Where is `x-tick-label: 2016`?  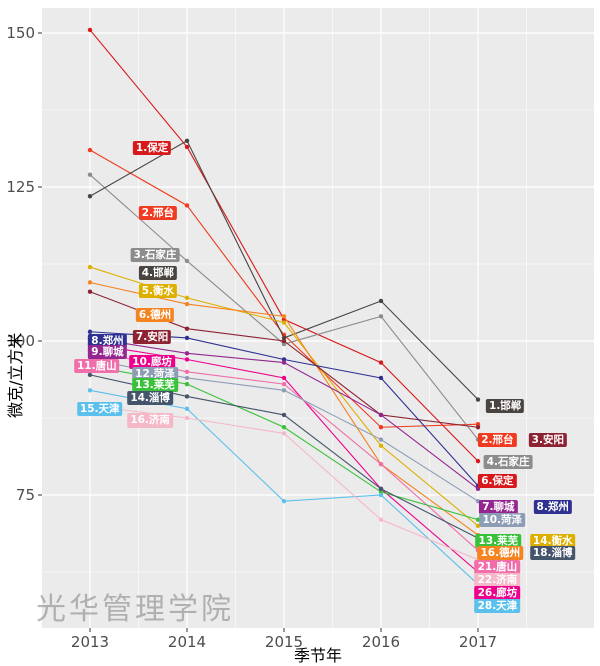 x-tick-label: 2016 is located at coordinates (381, 642).